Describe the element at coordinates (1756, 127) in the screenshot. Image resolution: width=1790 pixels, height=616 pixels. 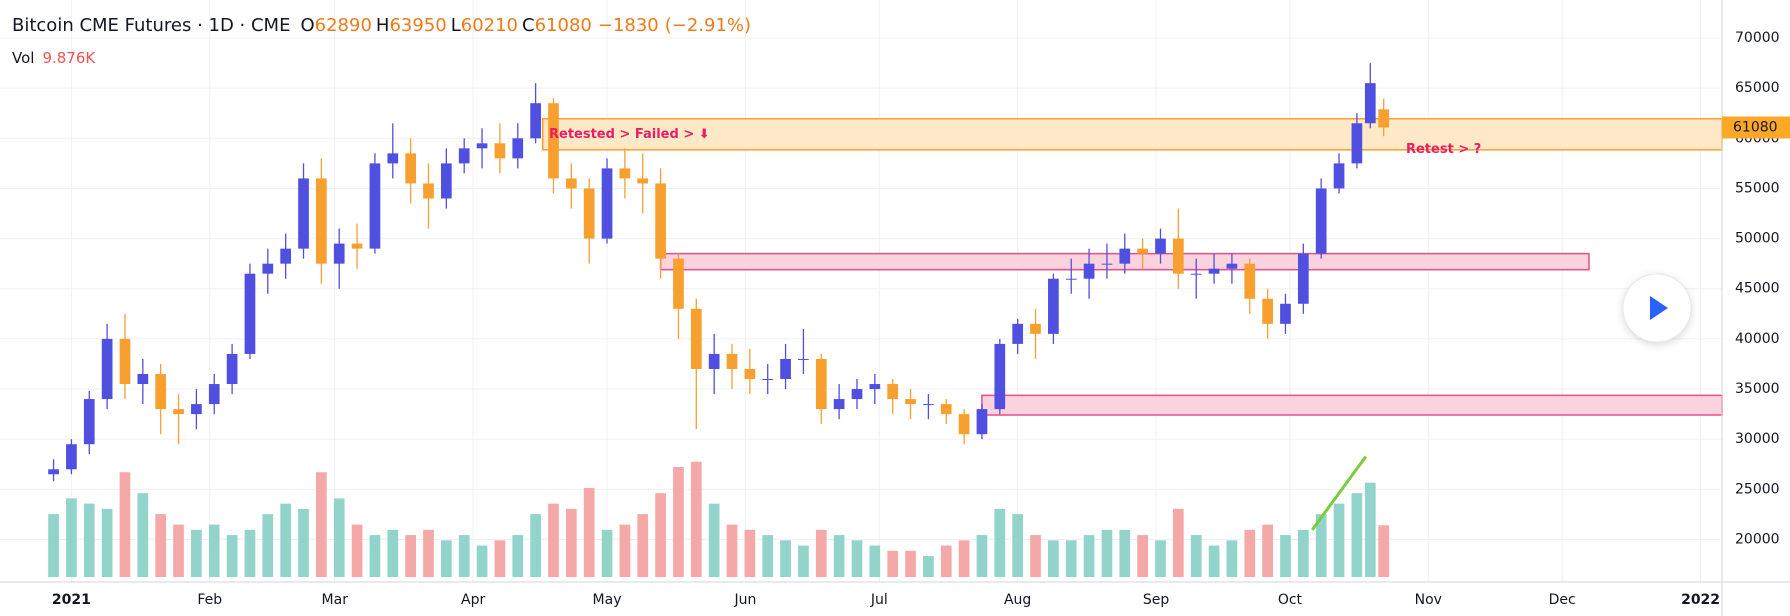
I see `last-price-marker` at that location.